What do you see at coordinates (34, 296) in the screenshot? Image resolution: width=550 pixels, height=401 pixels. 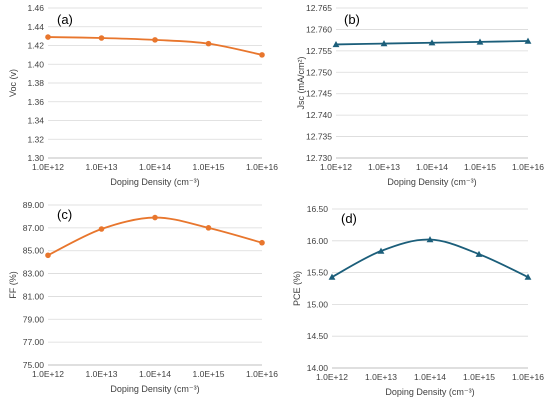 I see `y-tick-label: 81.00` at bounding box center [34, 296].